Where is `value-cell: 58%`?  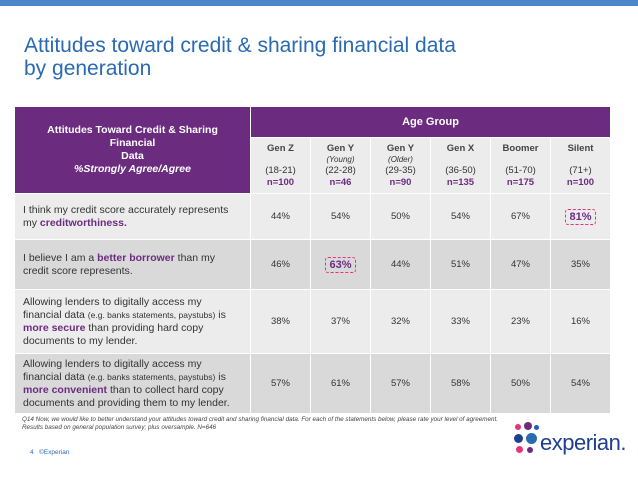
value-cell: 58% is located at coordinates (460, 383).